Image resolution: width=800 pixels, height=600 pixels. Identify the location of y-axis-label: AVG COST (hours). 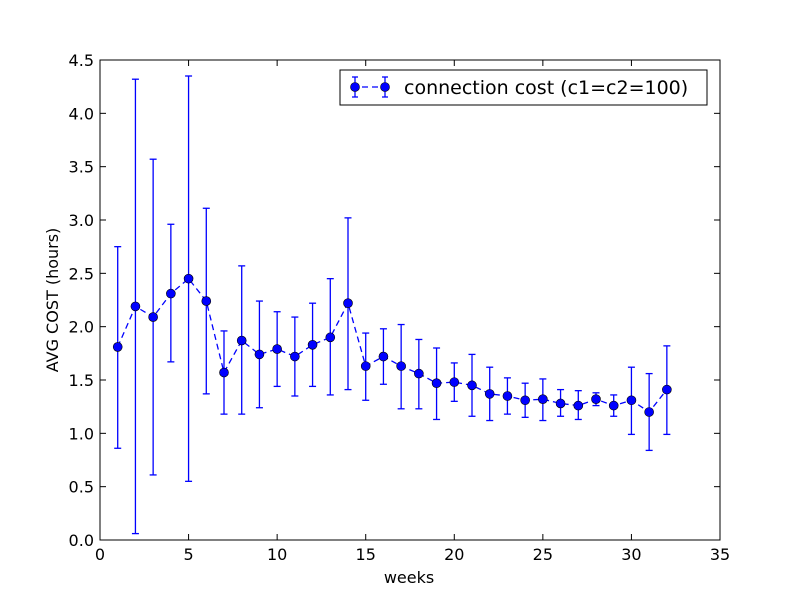
(52, 300).